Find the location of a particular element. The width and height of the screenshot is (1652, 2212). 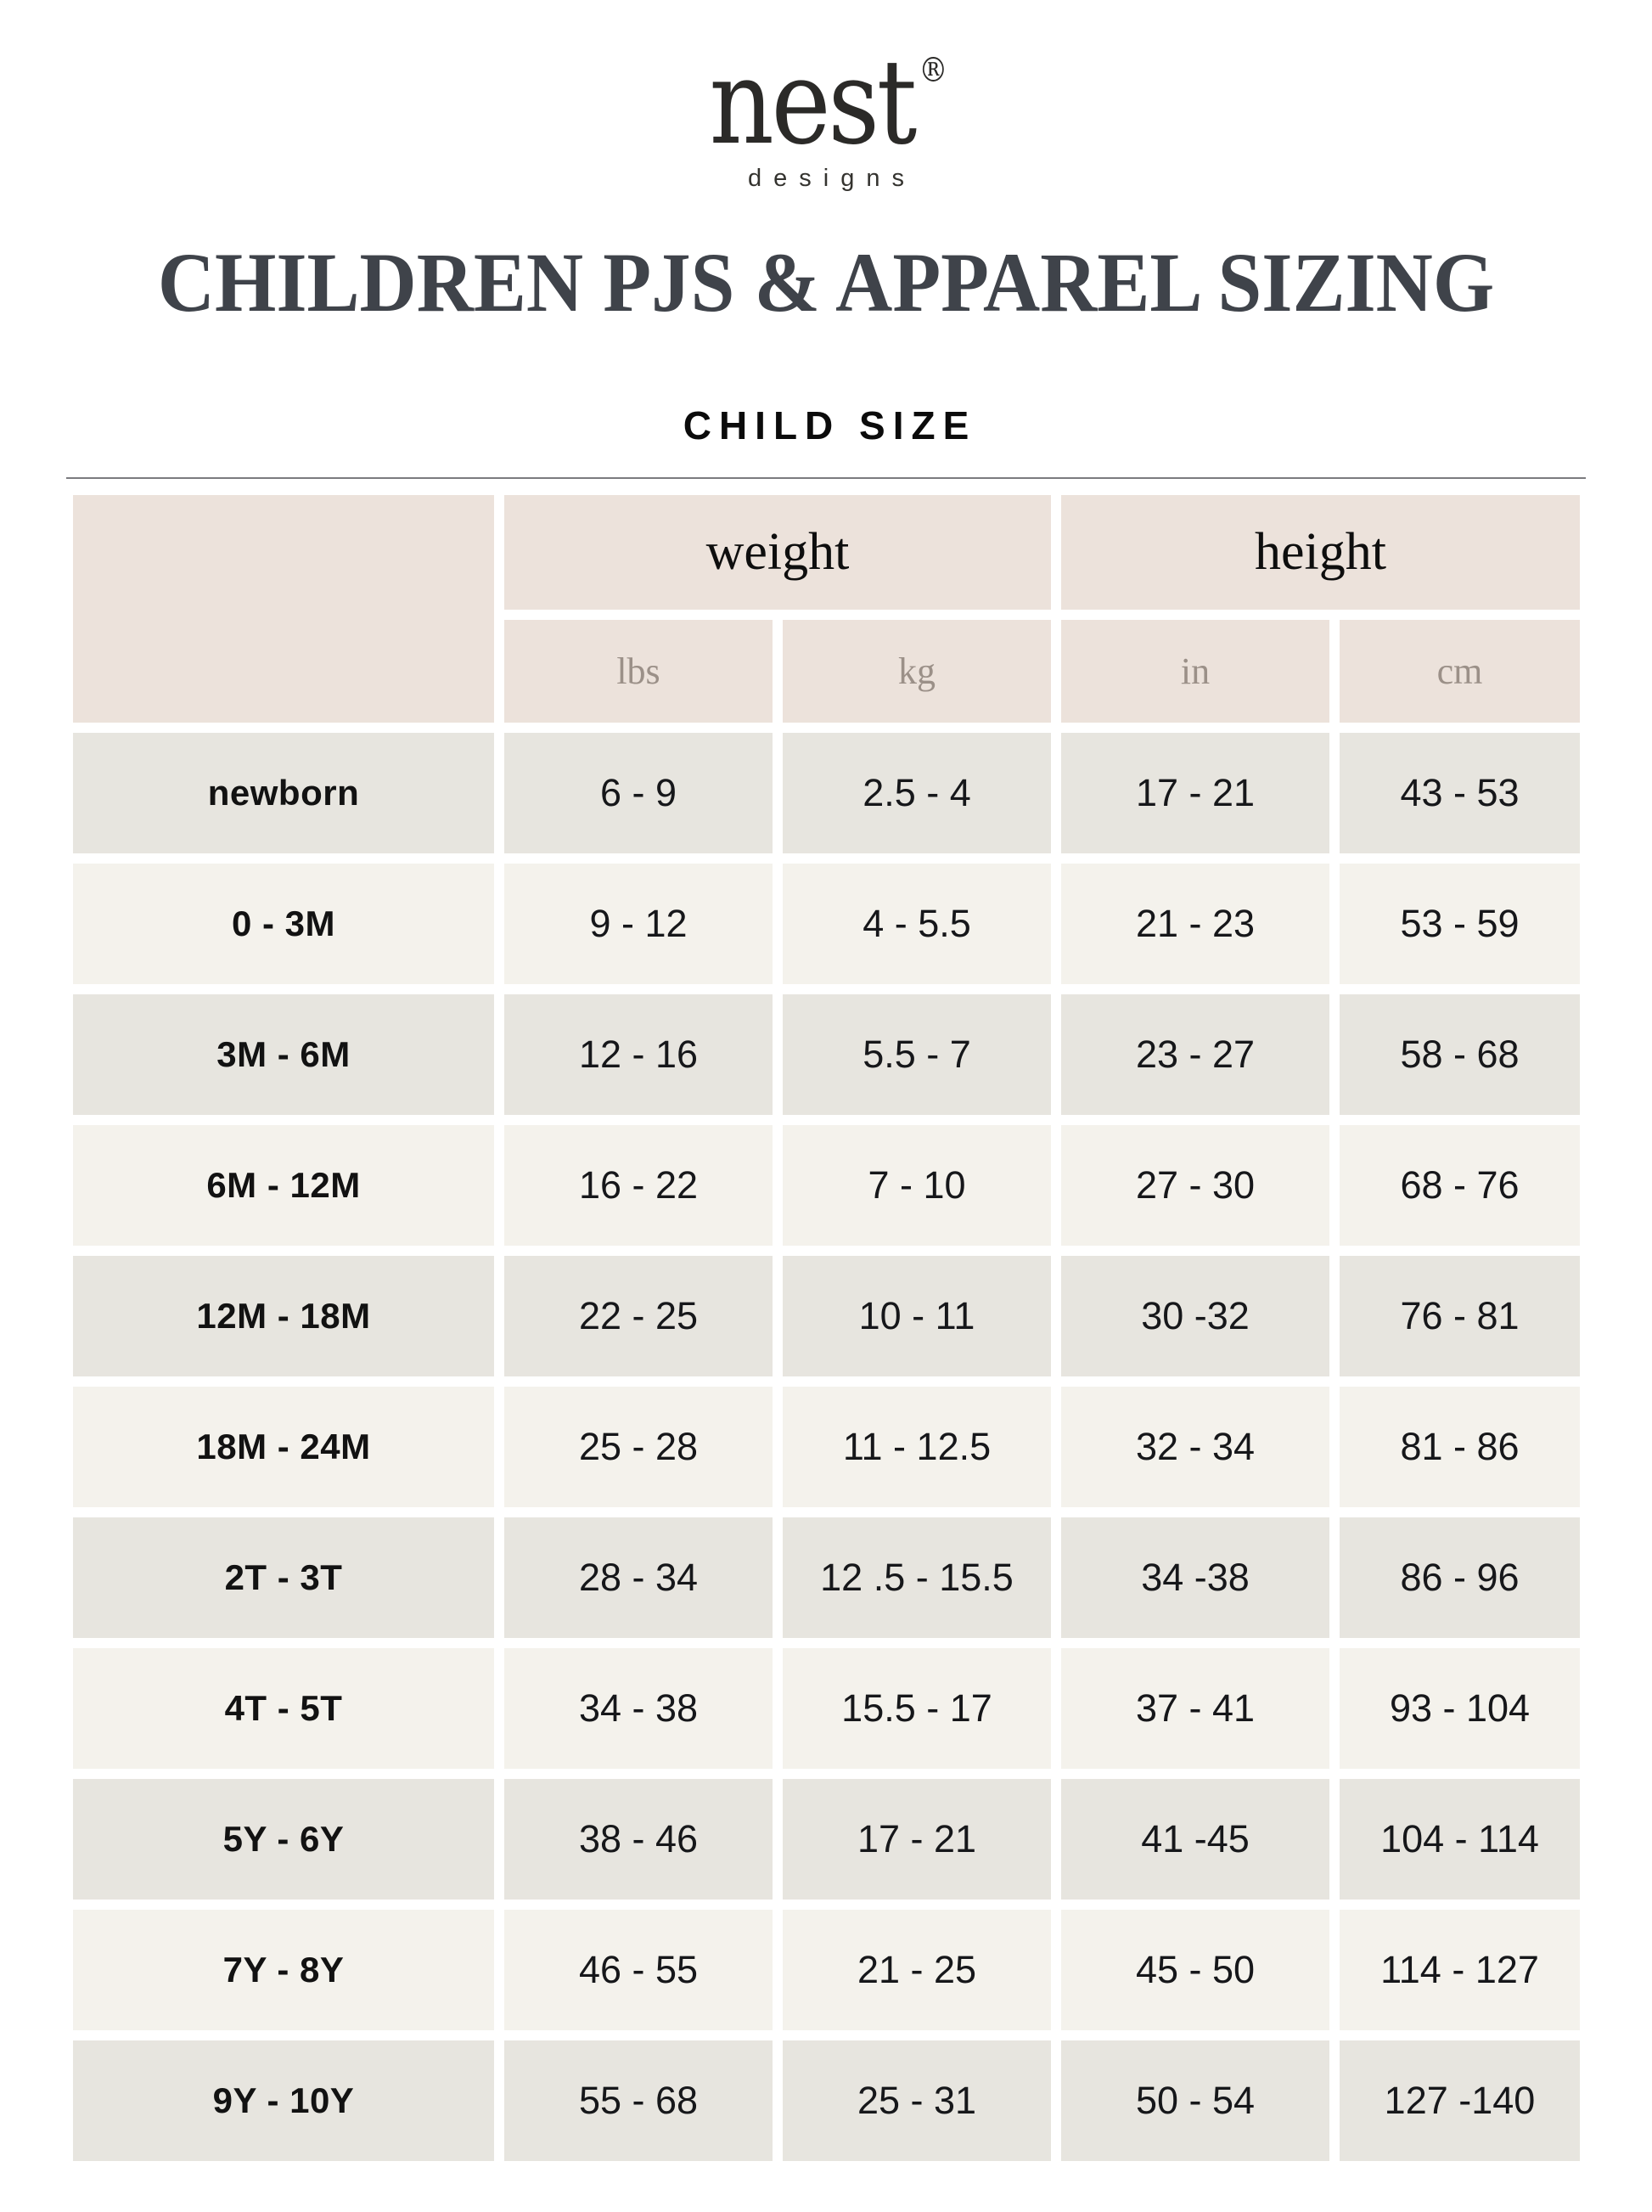

weight-lbs-value: 34 - 38 is located at coordinates (638, 1708).